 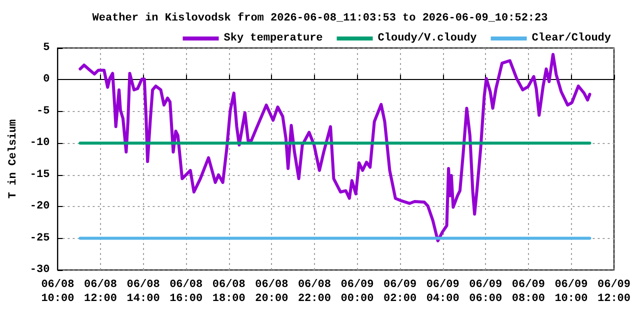 What do you see at coordinates (485, 292) in the screenshot?
I see `x-tick-label: 06/09 06:00` at bounding box center [485, 292].